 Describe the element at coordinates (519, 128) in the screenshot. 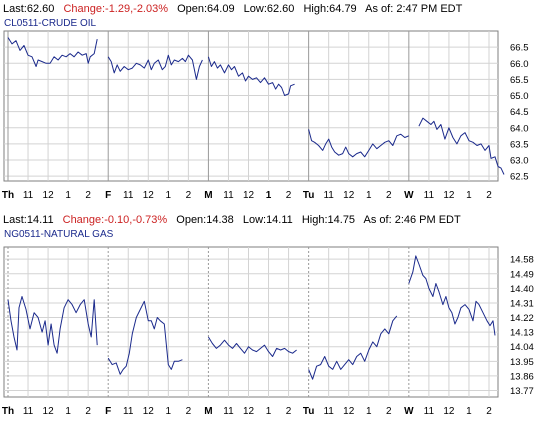

I see `y-tick-label: 64.0` at that location.